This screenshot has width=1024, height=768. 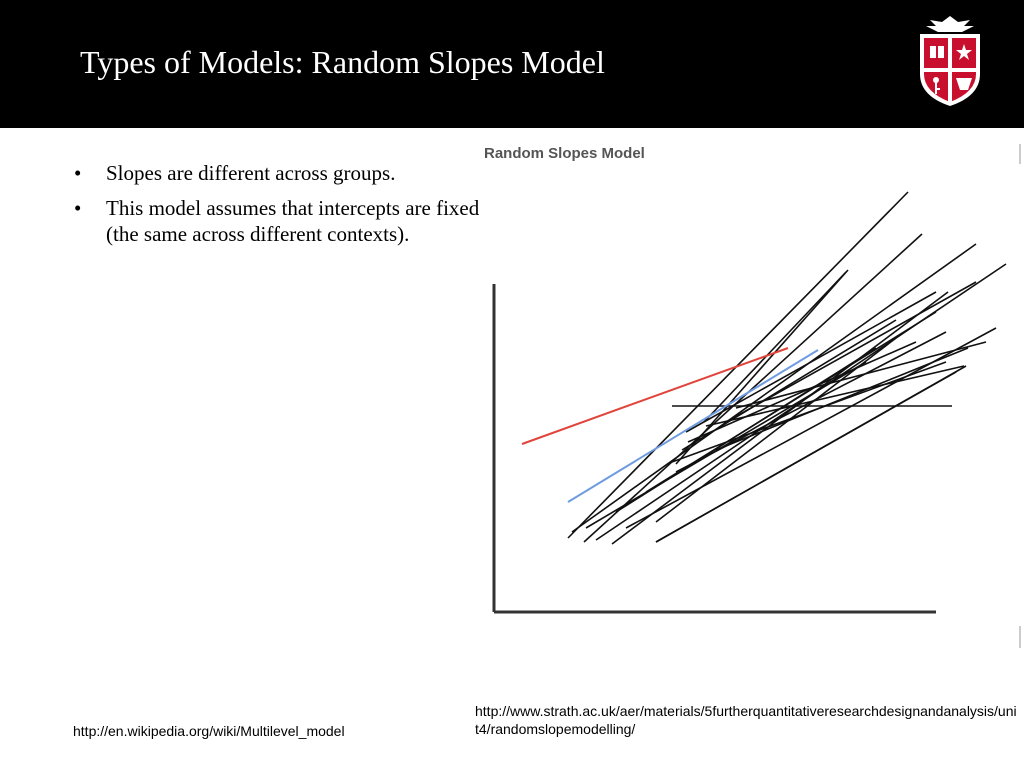 I want to click on figure-title: Random Slopes Model, so click(x=564, y=153).